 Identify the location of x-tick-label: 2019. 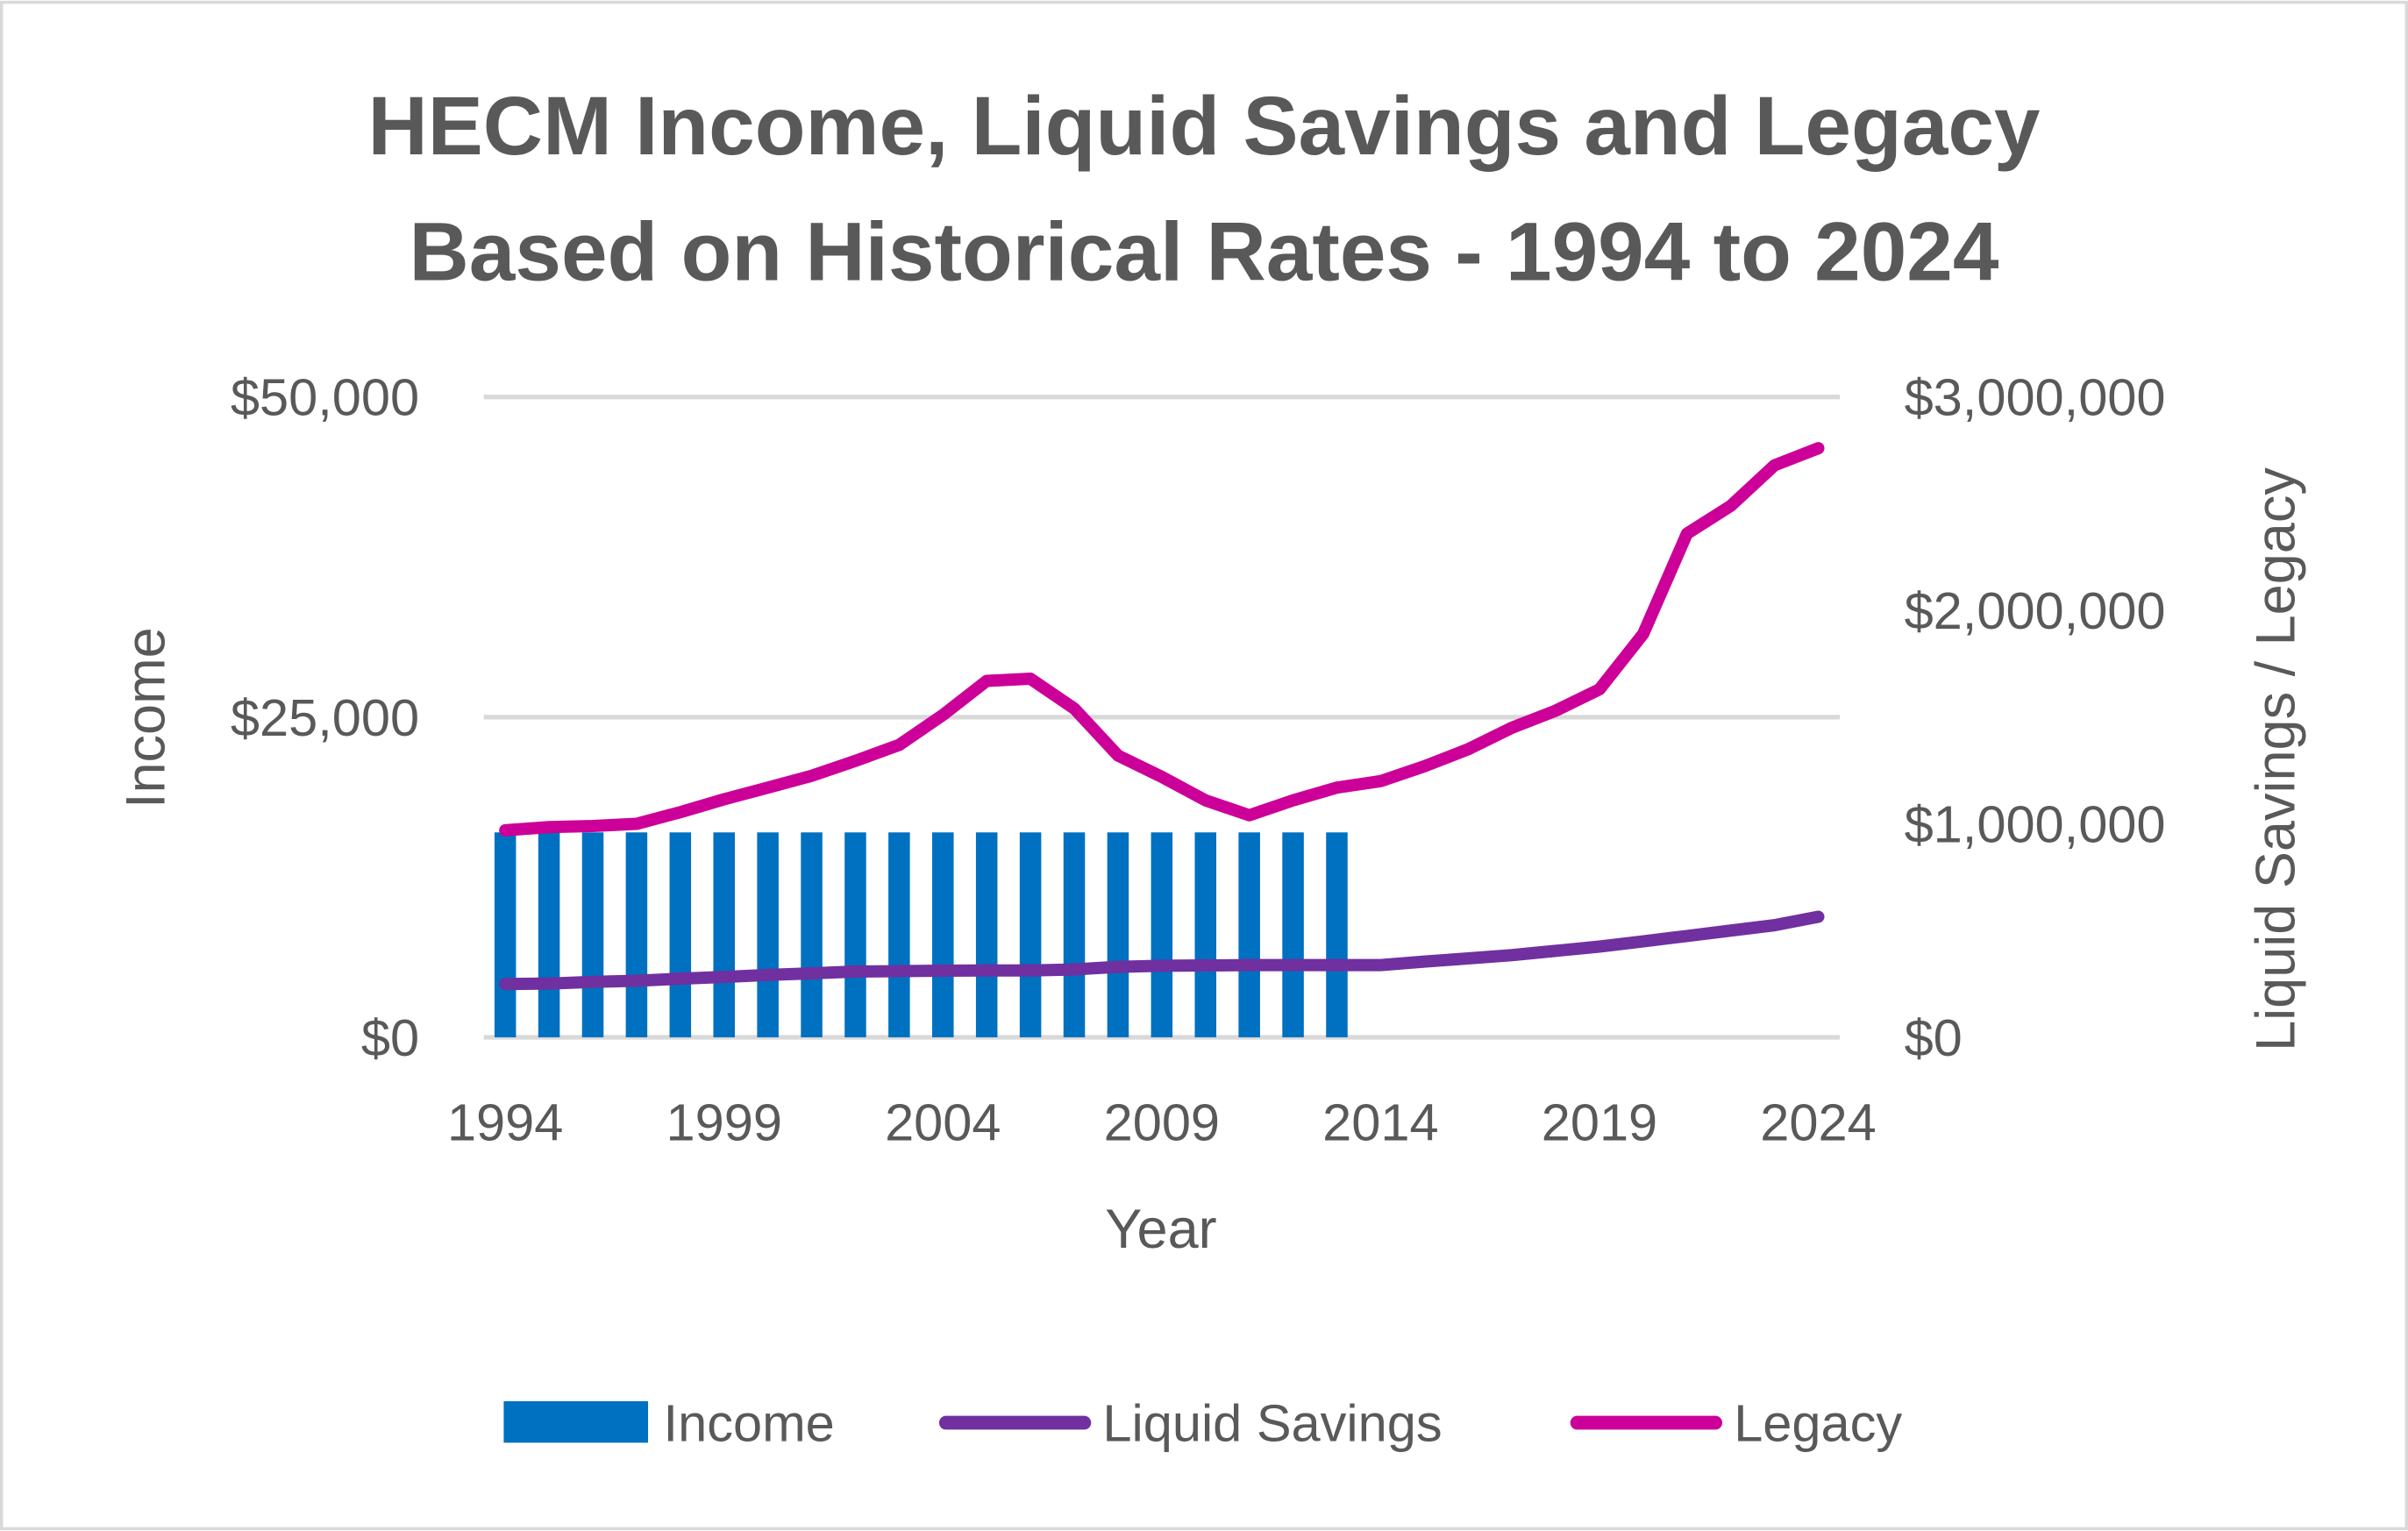
(1600, 1122).